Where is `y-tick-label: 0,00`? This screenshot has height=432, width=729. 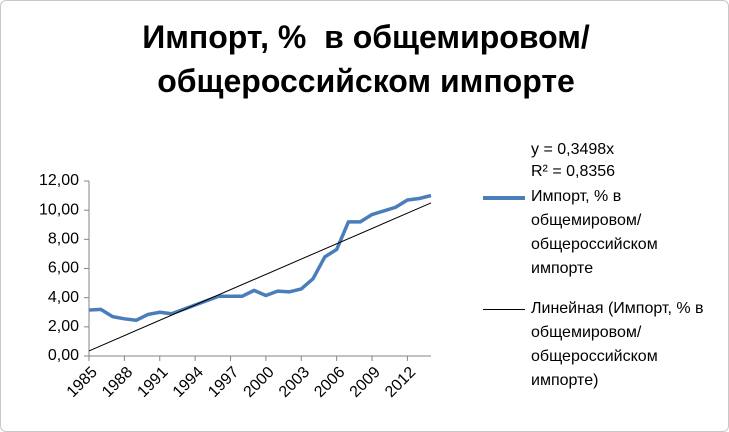
y-tick-label: 0,00 is located at coordinates (63, 355).